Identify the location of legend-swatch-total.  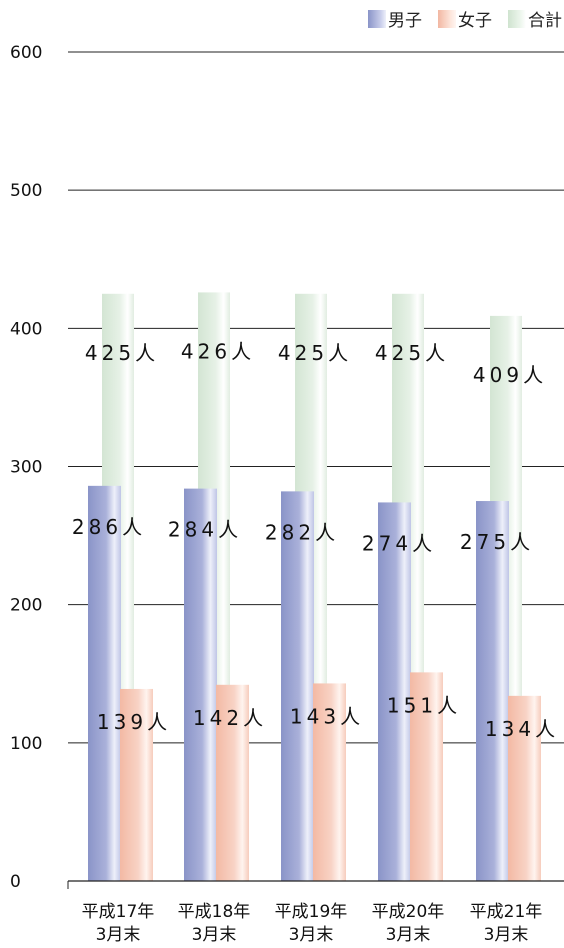
(517, 18).